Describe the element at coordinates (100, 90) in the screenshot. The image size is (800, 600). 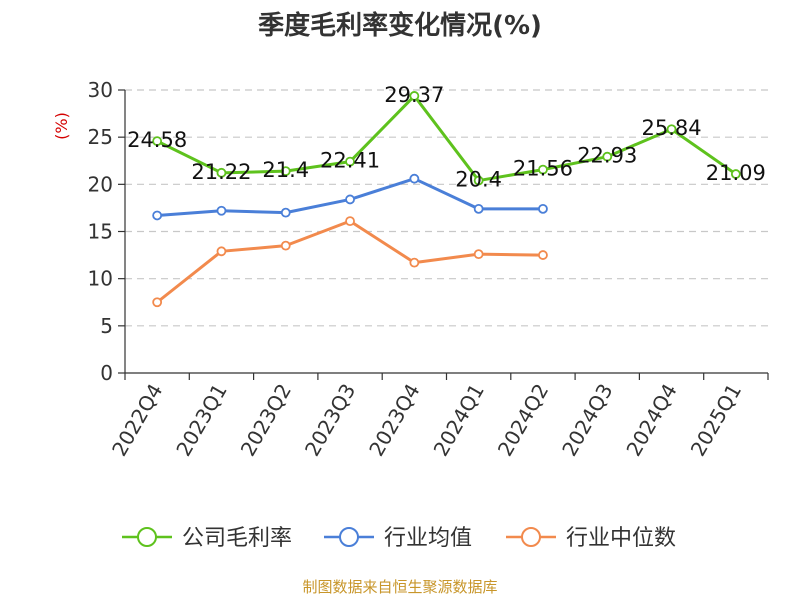
I see `y-tick-label: 30` at that location.